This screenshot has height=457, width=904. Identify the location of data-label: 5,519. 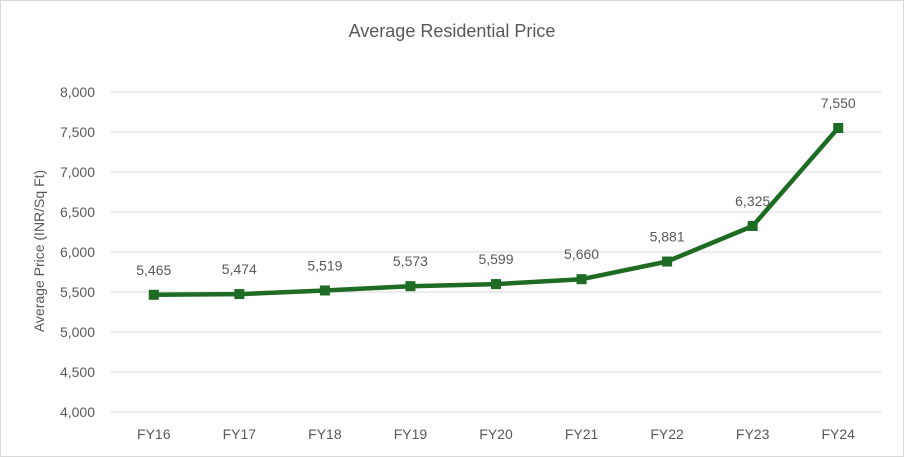
(324, 265).